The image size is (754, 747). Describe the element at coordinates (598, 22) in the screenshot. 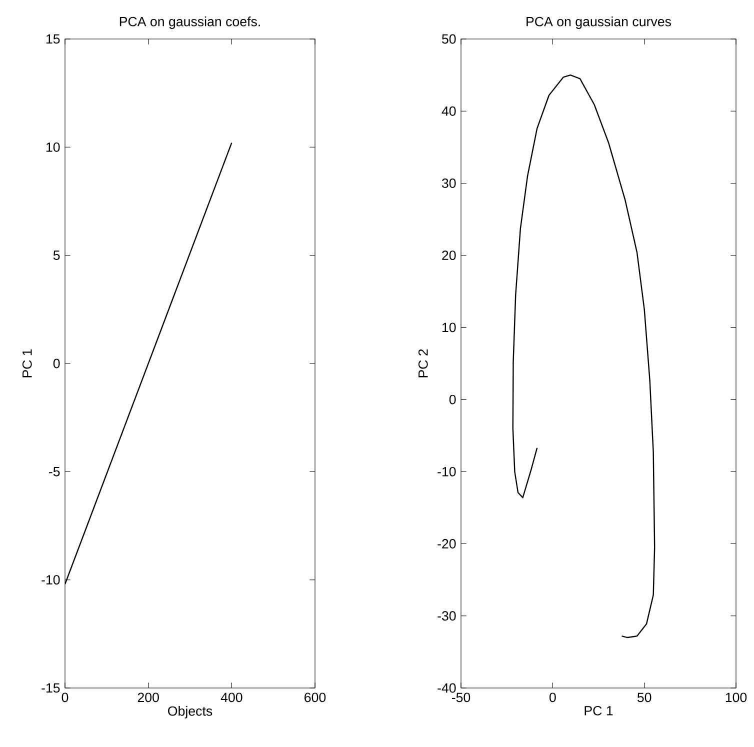

I see `chart-title: PCA on gaussian curves` at that location.